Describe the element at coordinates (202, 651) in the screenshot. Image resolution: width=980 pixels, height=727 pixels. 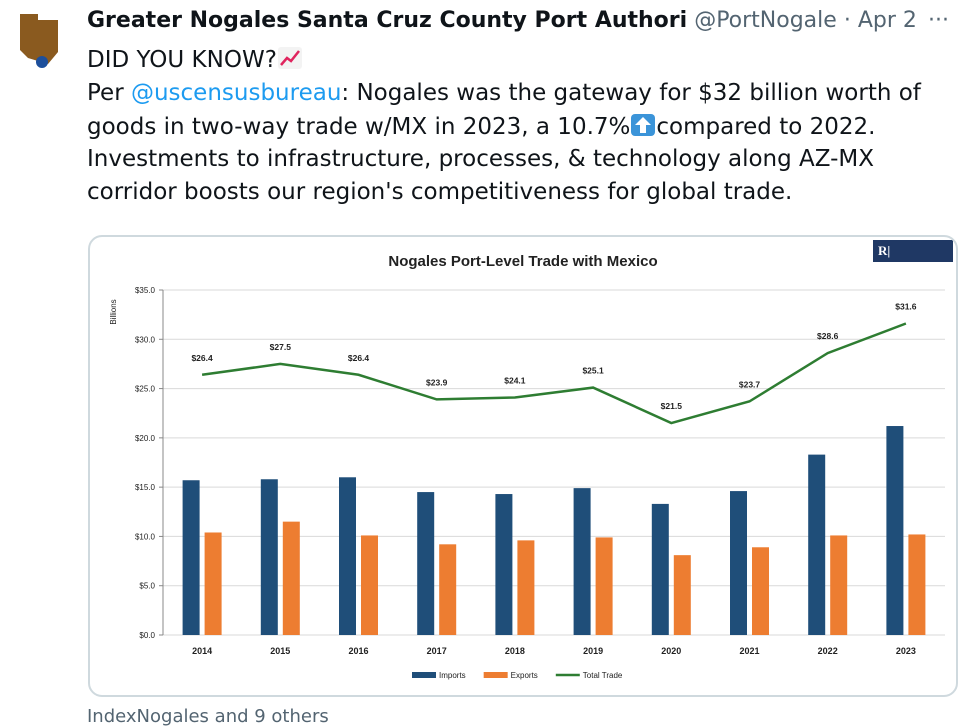
I see `x-tick-label: 2014` at that location.